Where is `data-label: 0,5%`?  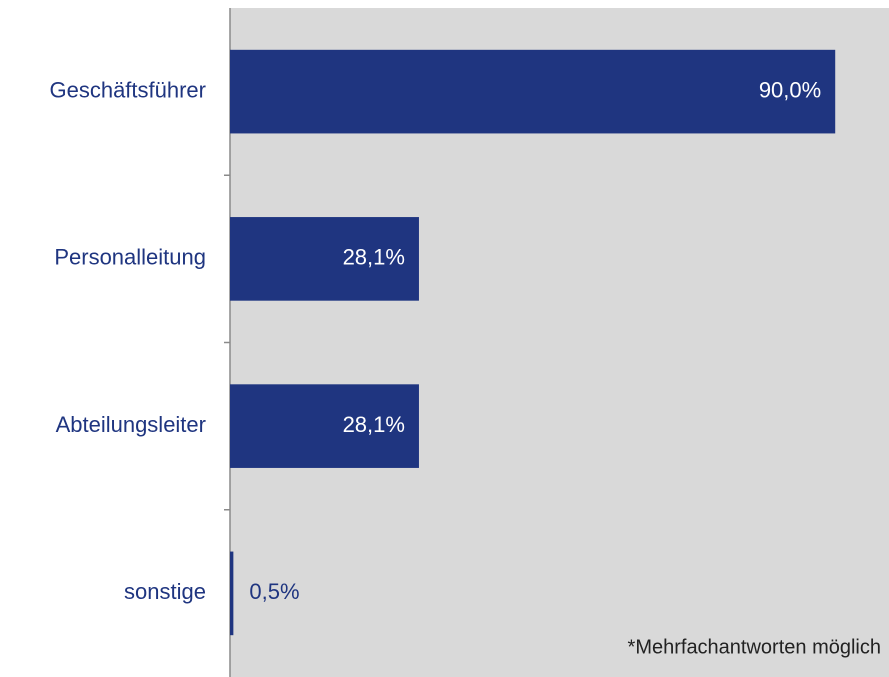 data-label: 0,5% is located at coordinates (274, 591).